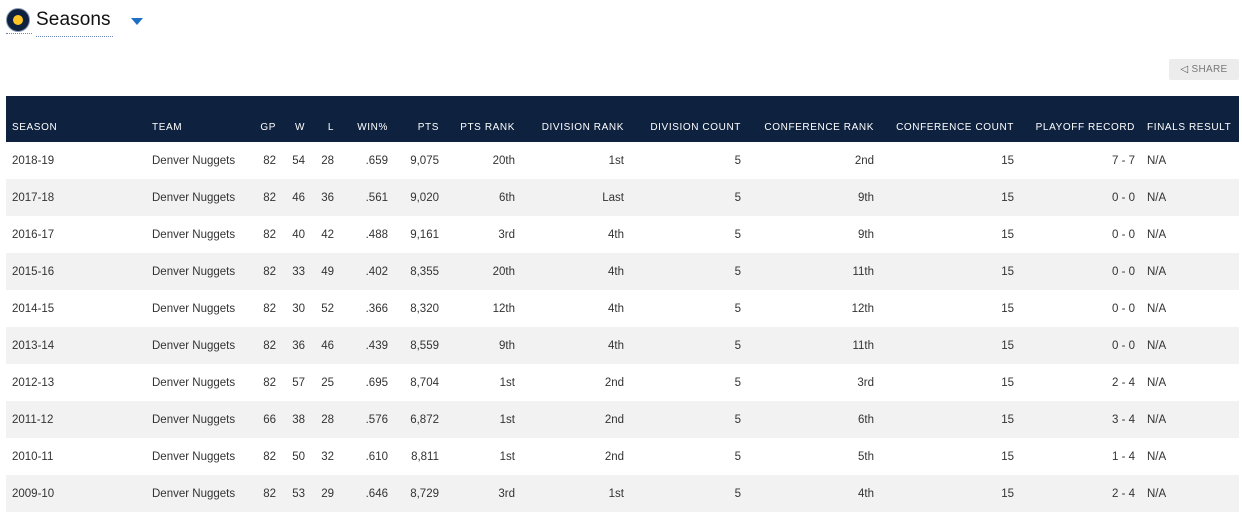 The width and height of the screenshot is (1242, 512). Describe the element at coordinates (33, 345) in the screenshot. I see `cell-season: 2013-14` at that location.